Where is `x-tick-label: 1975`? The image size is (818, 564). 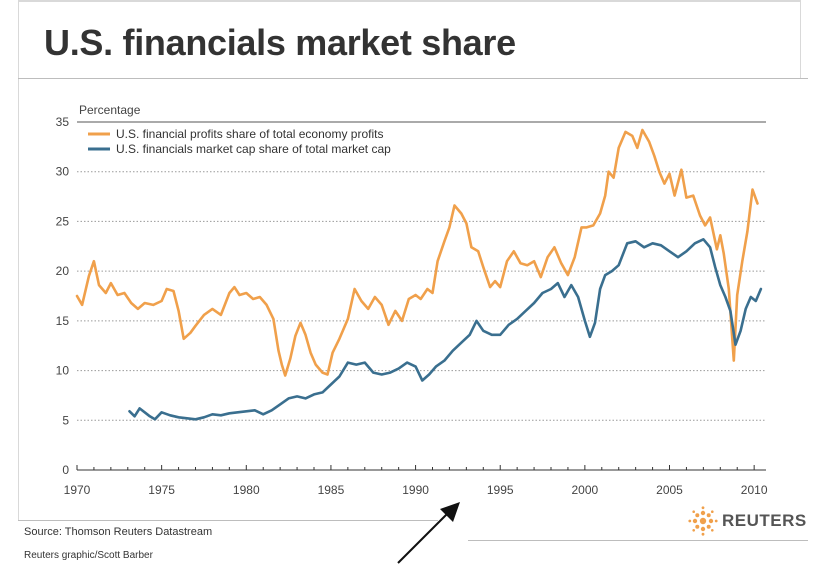
x-tick-label: 1975 is located at coordinates (161, 490).